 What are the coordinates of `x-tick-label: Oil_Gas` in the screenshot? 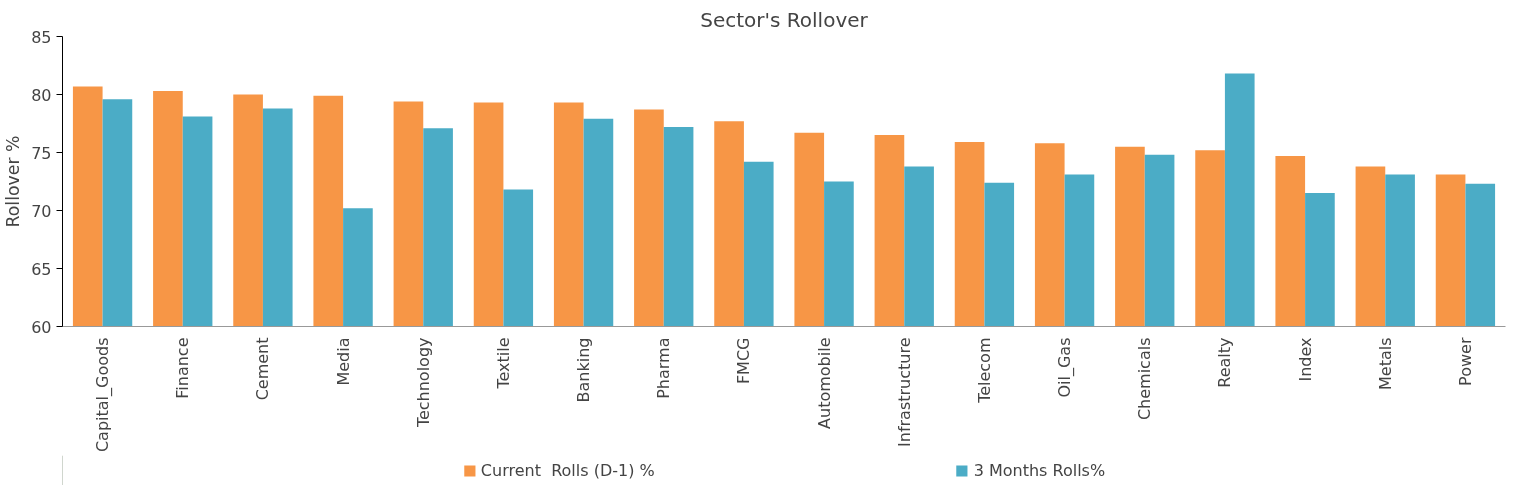 It's located at (1065, 367).